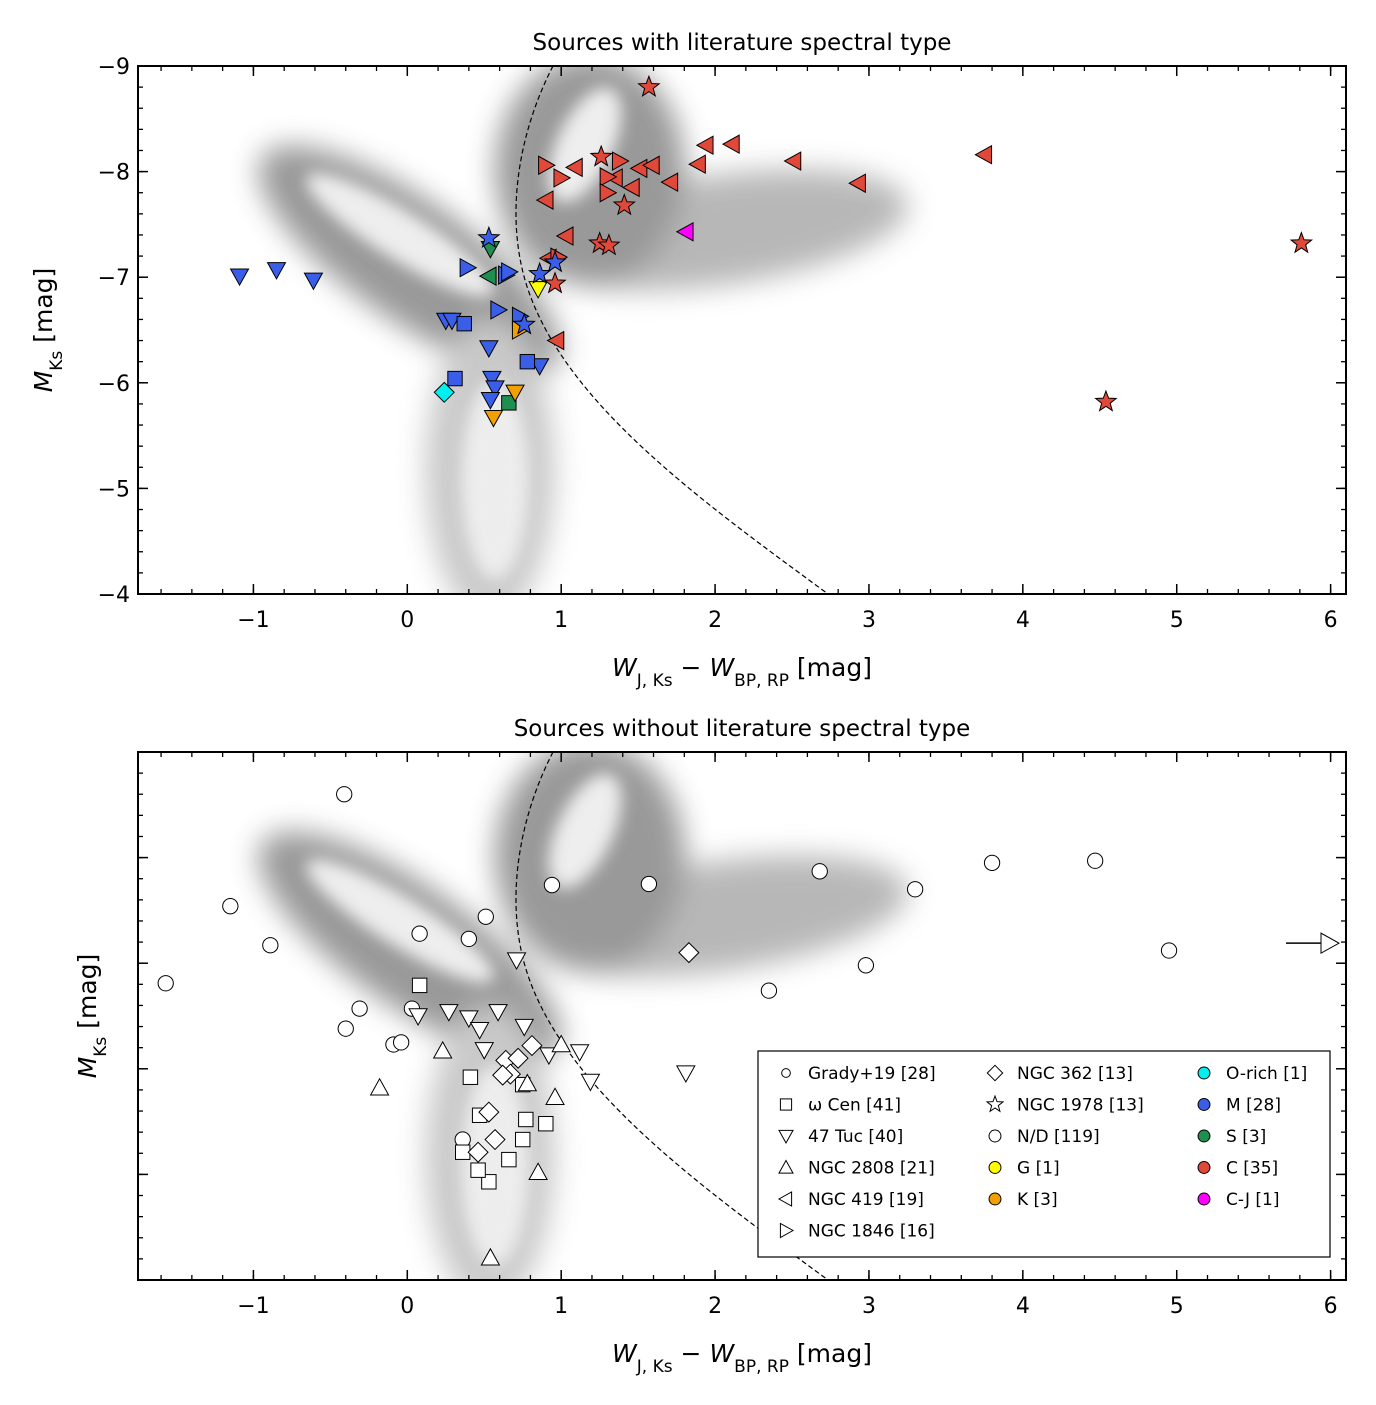 Image resolution: width=1376 pixels, height=1405 pixels. Describe the element at coordinates (742, 729) in the screenshot. I see `chart-title: Sources without literature spectral type` at that location.